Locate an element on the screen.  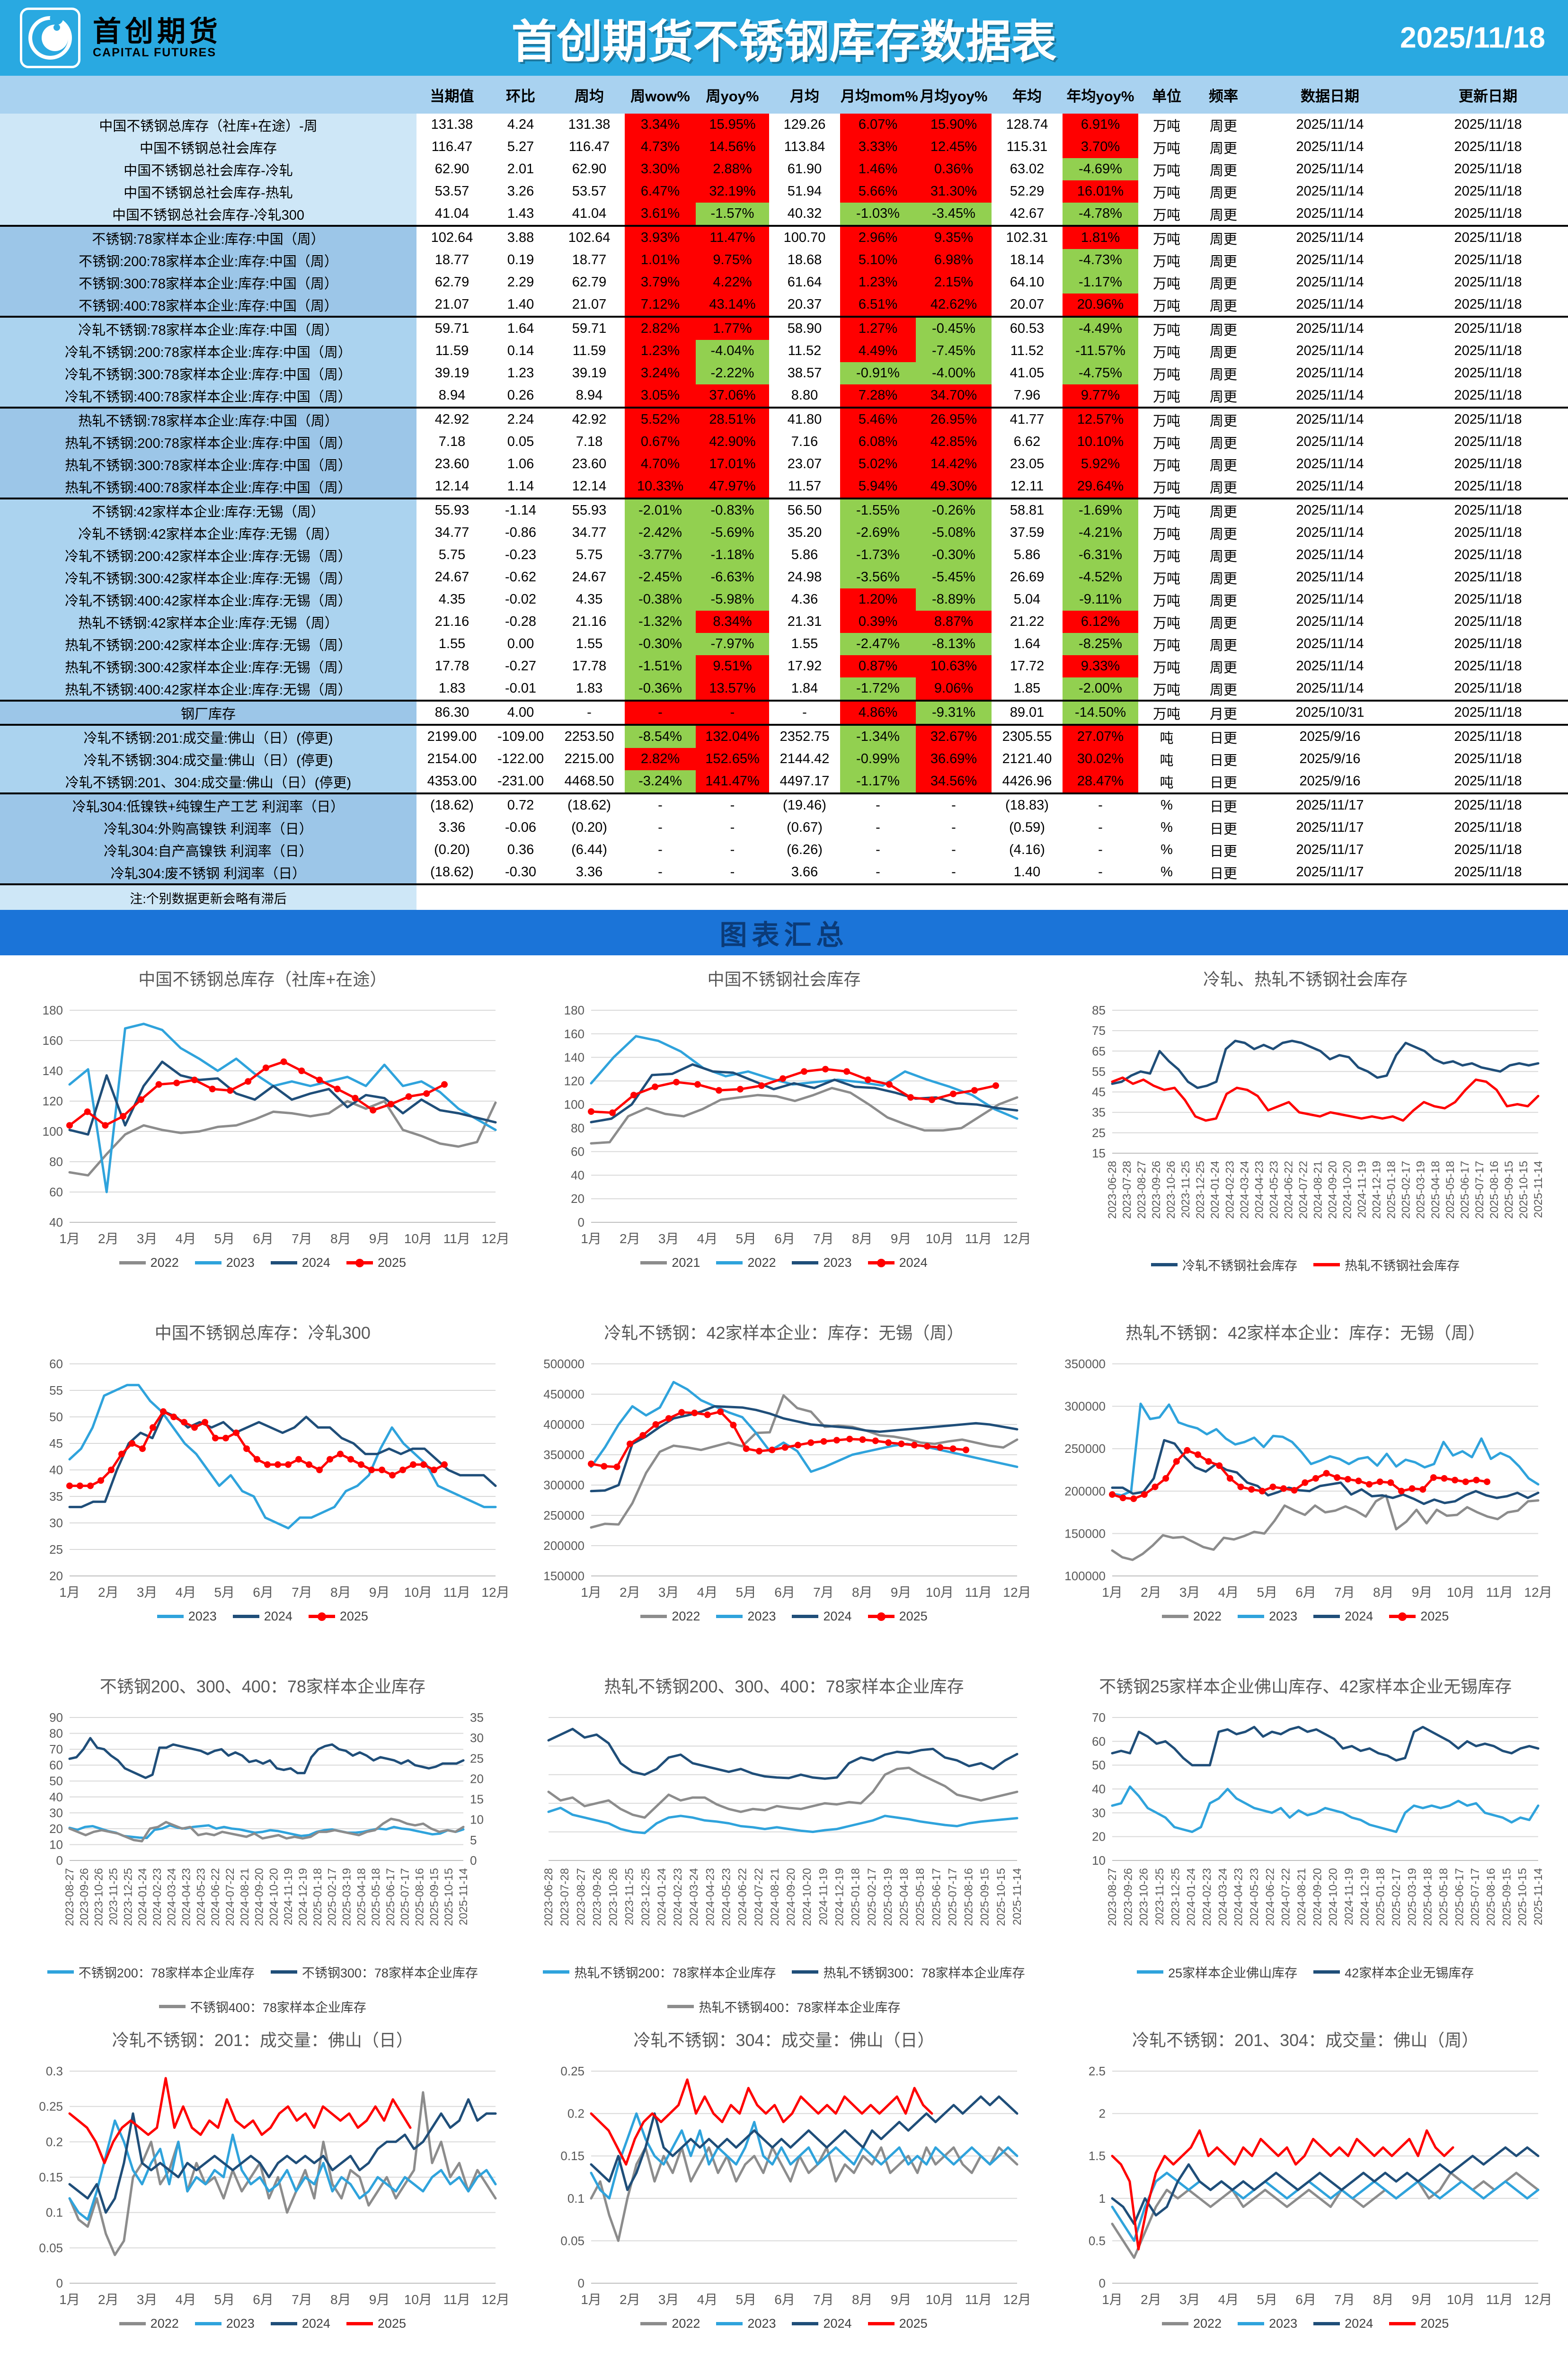
svg-text: 11月 is located at coordinates (457, 1592).